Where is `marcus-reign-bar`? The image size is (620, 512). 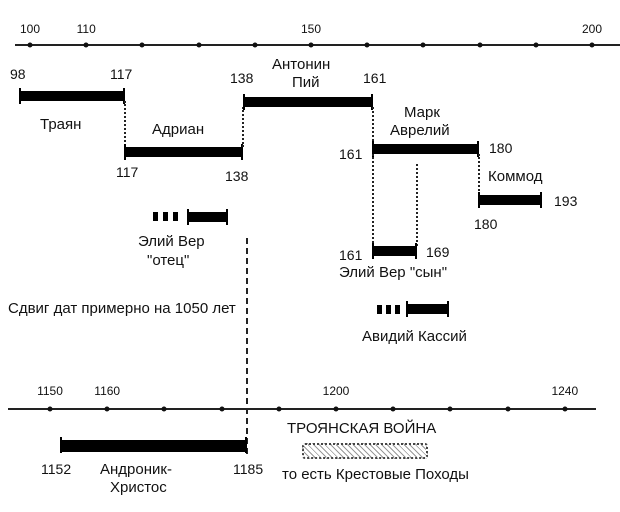
marcus-reign-bar is located at coordinates (425, 149).